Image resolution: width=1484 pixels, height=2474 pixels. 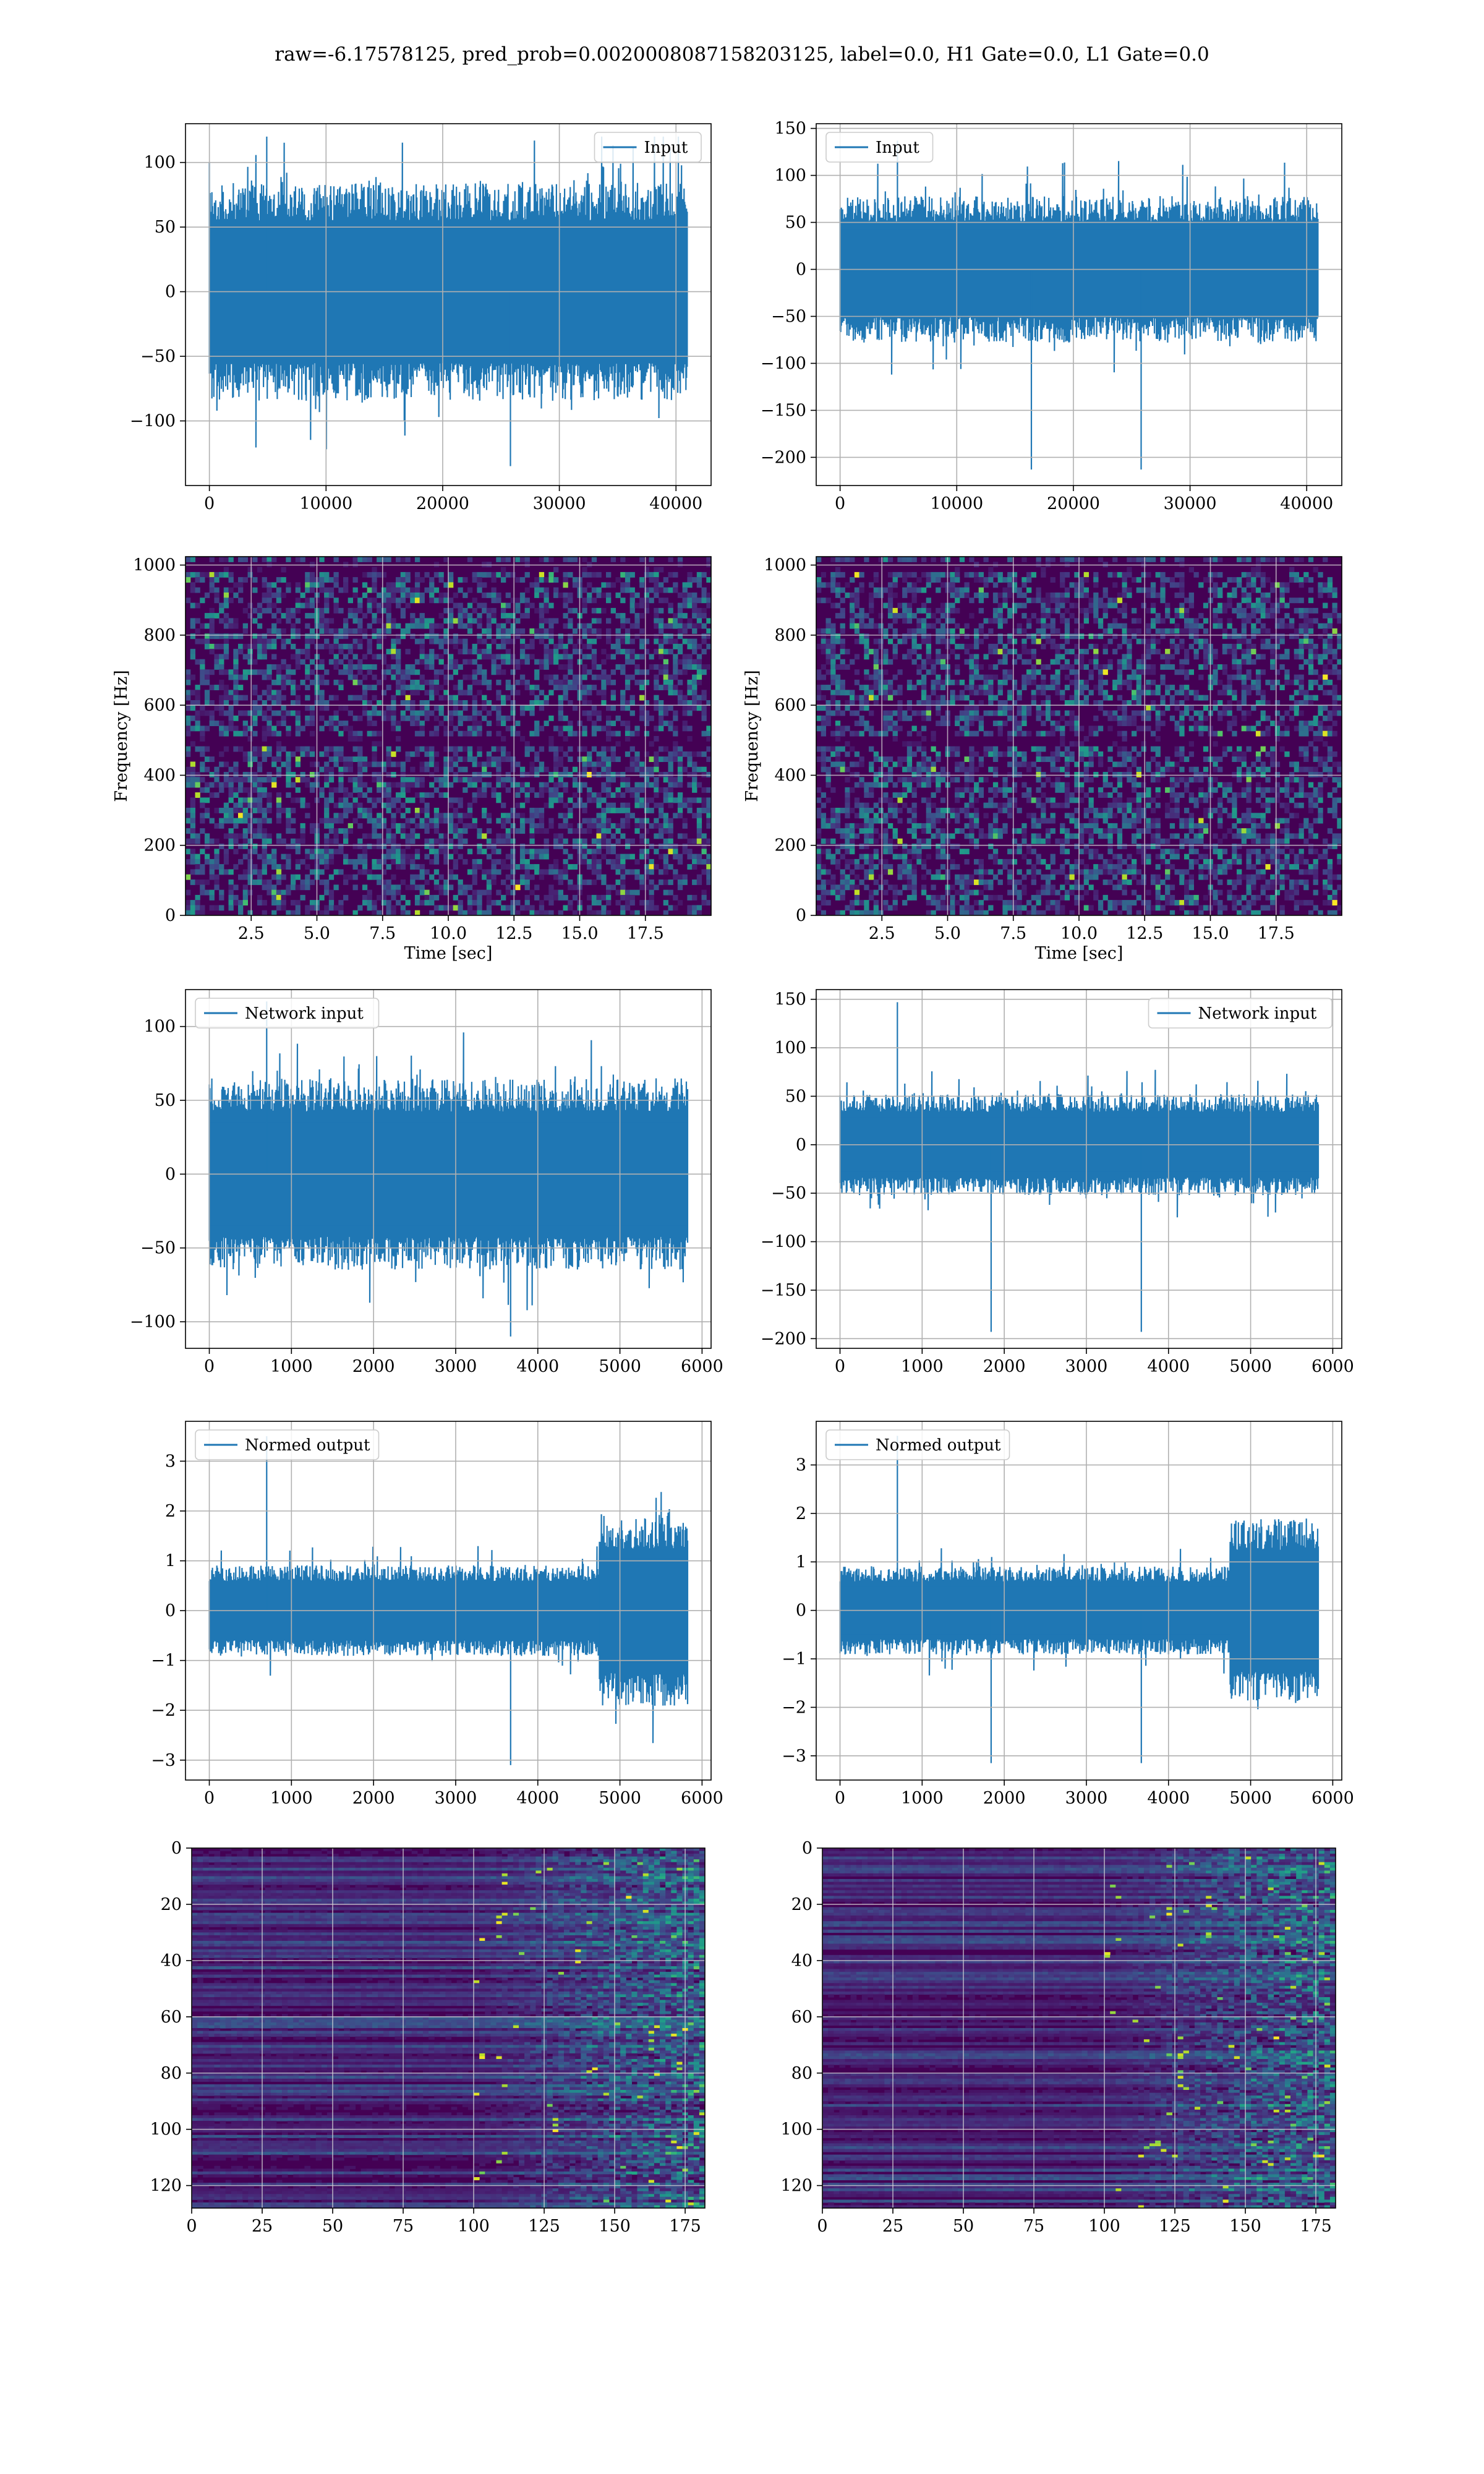 I want to click on y-tick-label: 40, so click(x=801, y=1961).